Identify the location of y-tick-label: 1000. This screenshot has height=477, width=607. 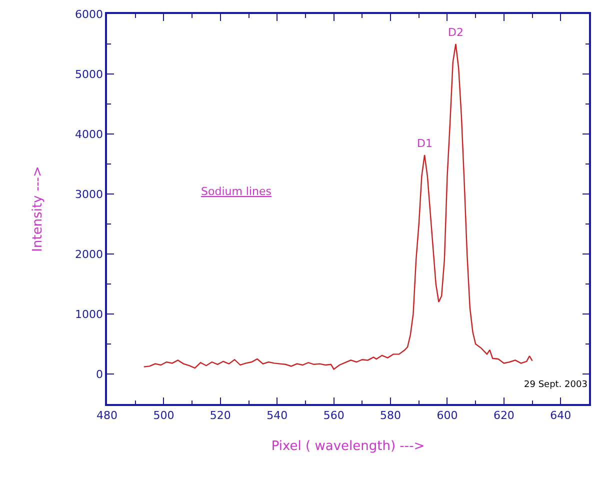
(89, 314).